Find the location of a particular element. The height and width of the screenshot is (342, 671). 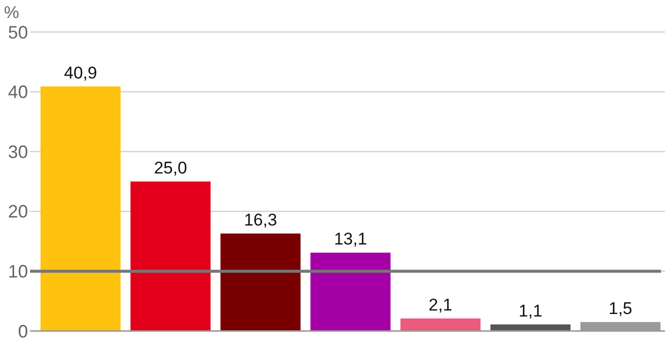

data-label: 40,9 is located at coordinates (81, 72).